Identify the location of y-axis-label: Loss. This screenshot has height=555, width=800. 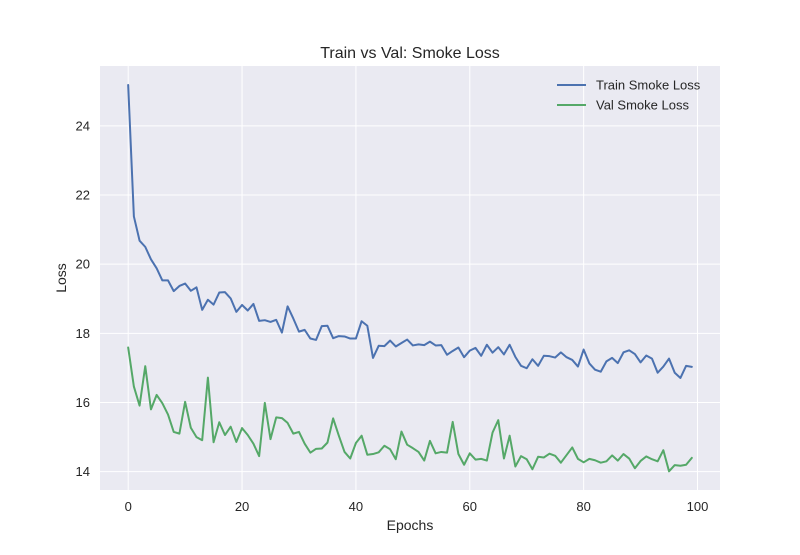
(61, 278).